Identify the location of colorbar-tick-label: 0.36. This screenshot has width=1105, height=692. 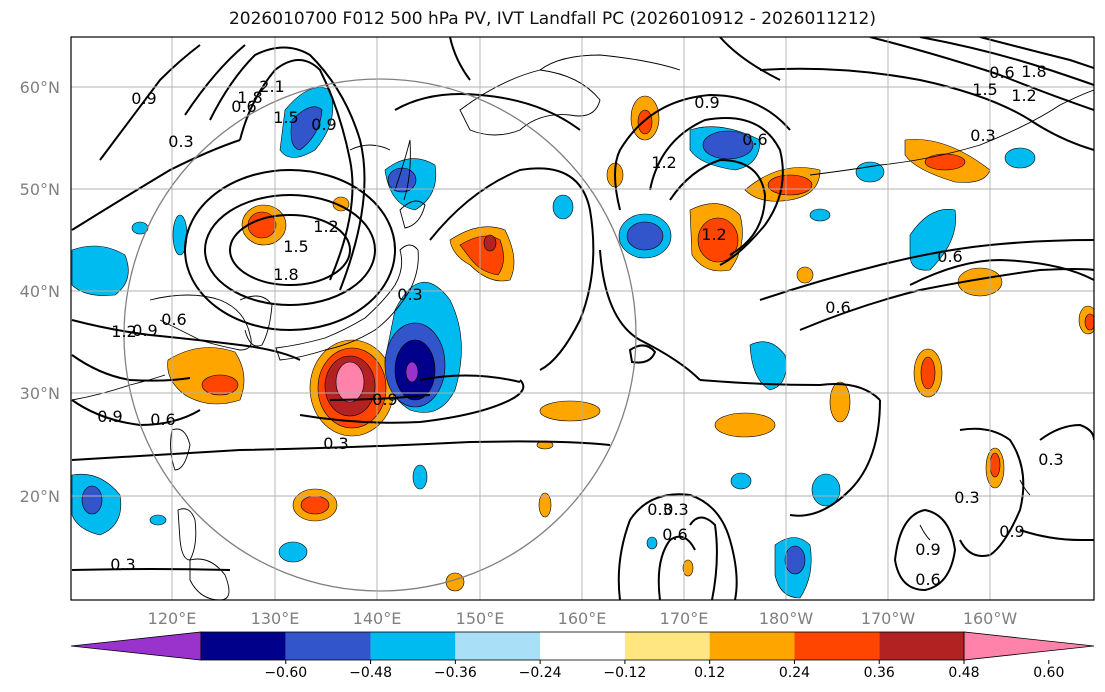
(879, 673).